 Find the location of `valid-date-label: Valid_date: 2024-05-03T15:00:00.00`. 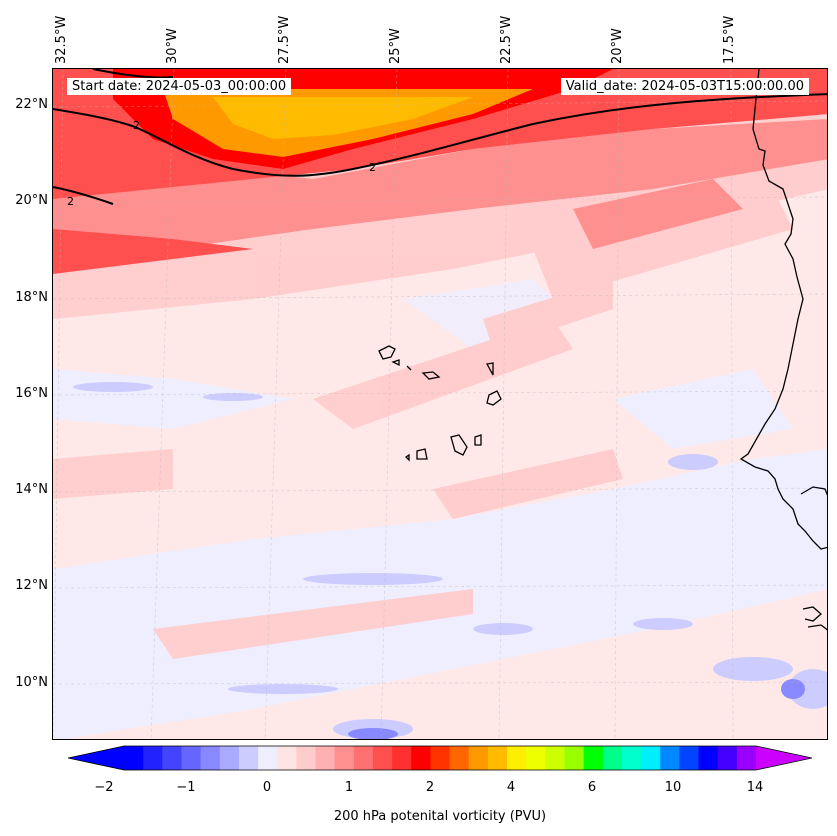

valid-date-label: Valid_date: 2024-05-03T15:00:00.00 is located at coordinates (684, 86).